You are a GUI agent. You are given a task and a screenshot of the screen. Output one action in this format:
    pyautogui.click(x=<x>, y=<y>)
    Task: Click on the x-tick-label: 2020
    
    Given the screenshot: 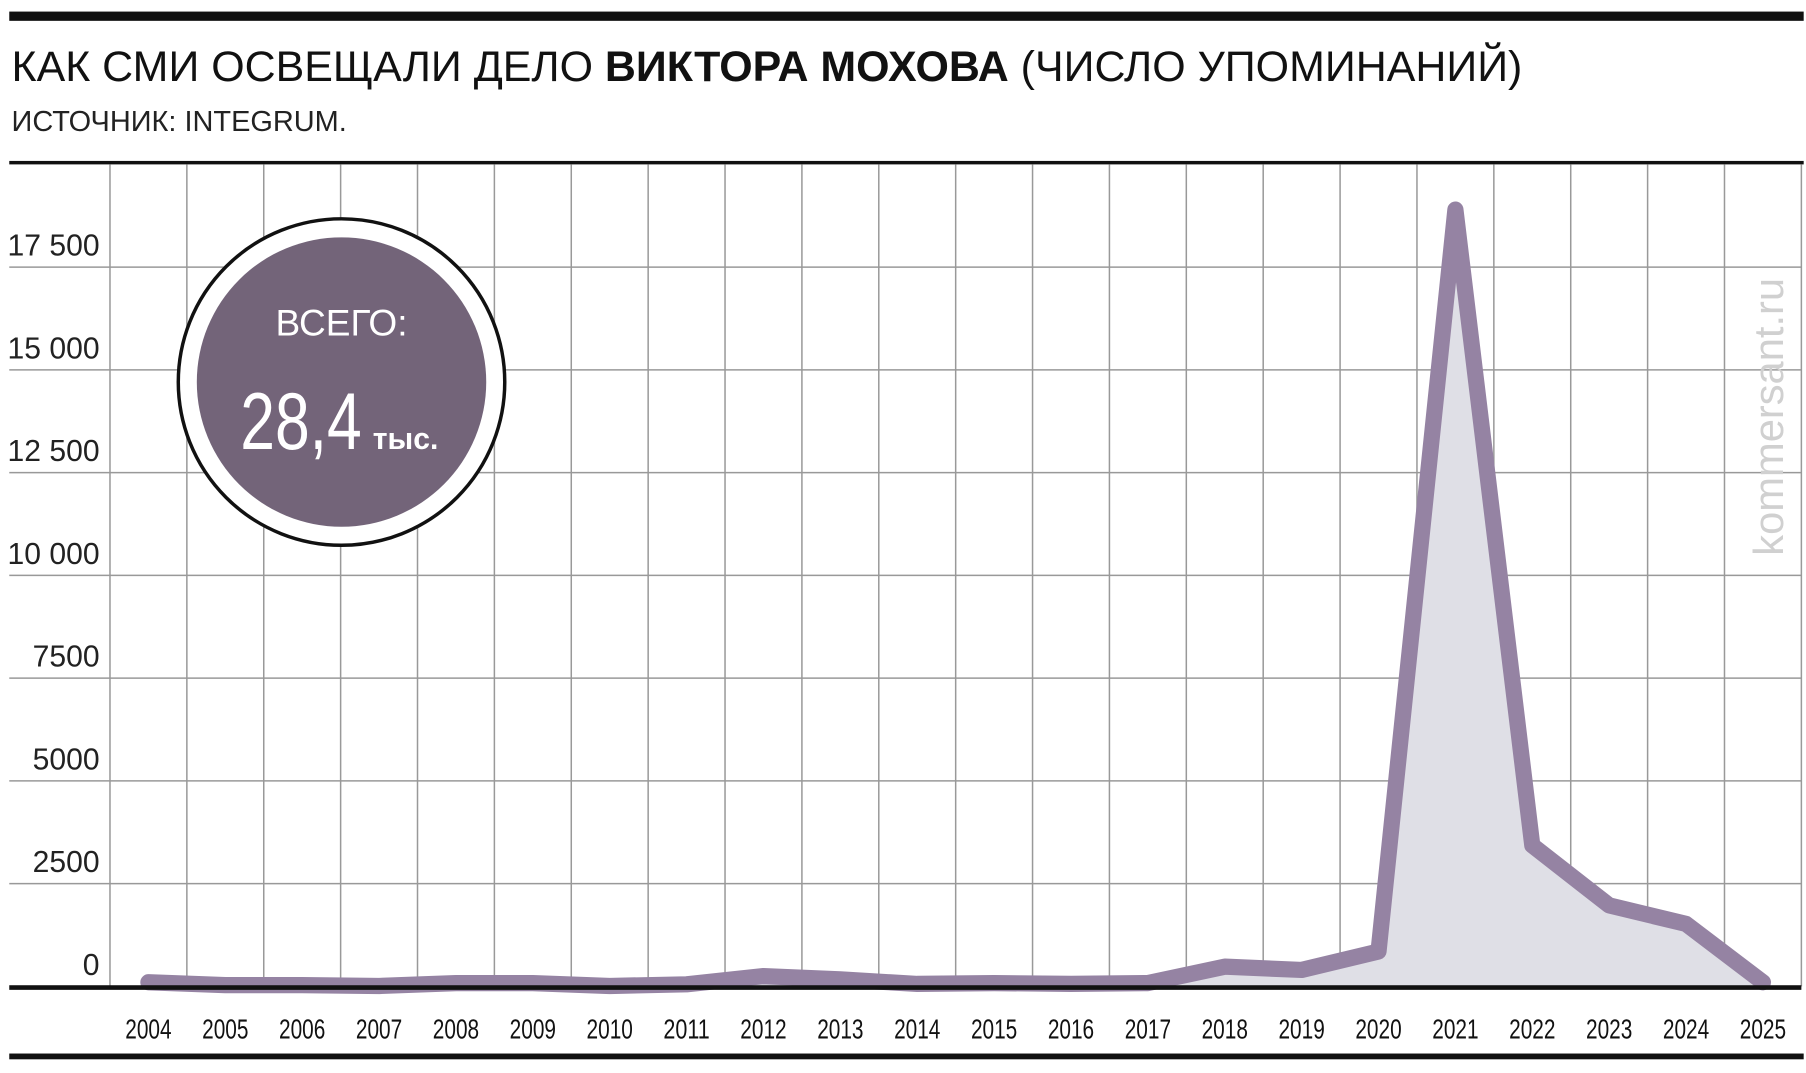 What is the action you would take?
    pyautogui.click(x=1378, y=1028)
    